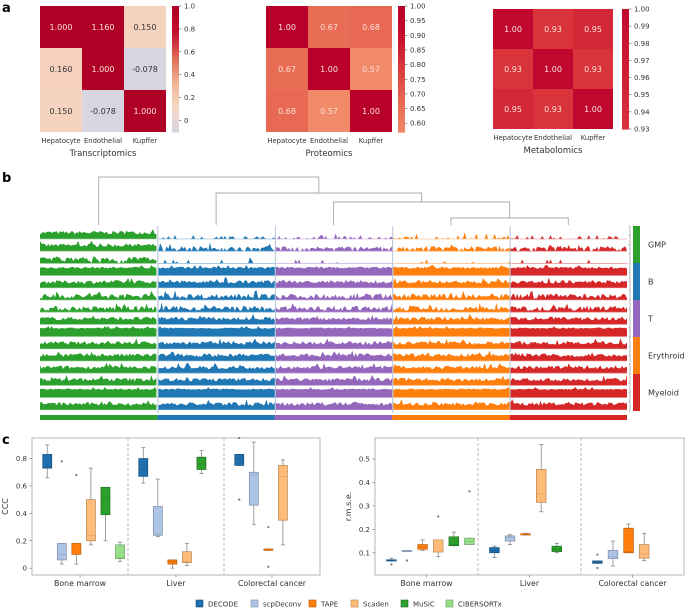 Image resolution: width=685 pixels, height=613 pixels. Describe the element at coordinates (642, 27) in the screenshot. I see `colorbar-tick-label: 0.99` at that location.